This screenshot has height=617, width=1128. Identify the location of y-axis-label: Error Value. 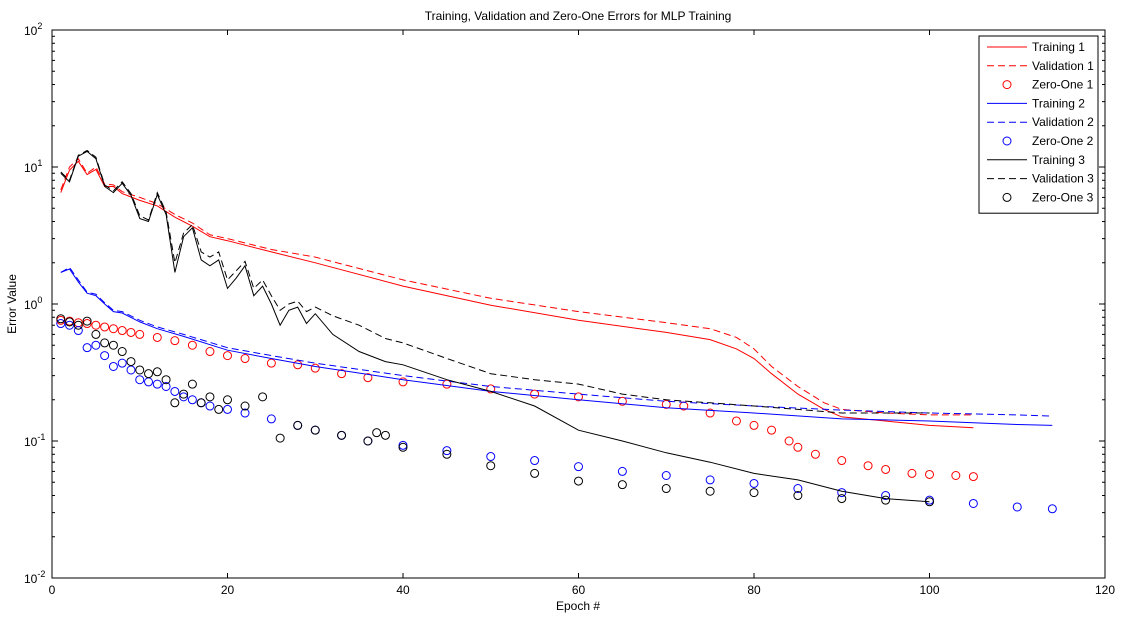
(12, 304).